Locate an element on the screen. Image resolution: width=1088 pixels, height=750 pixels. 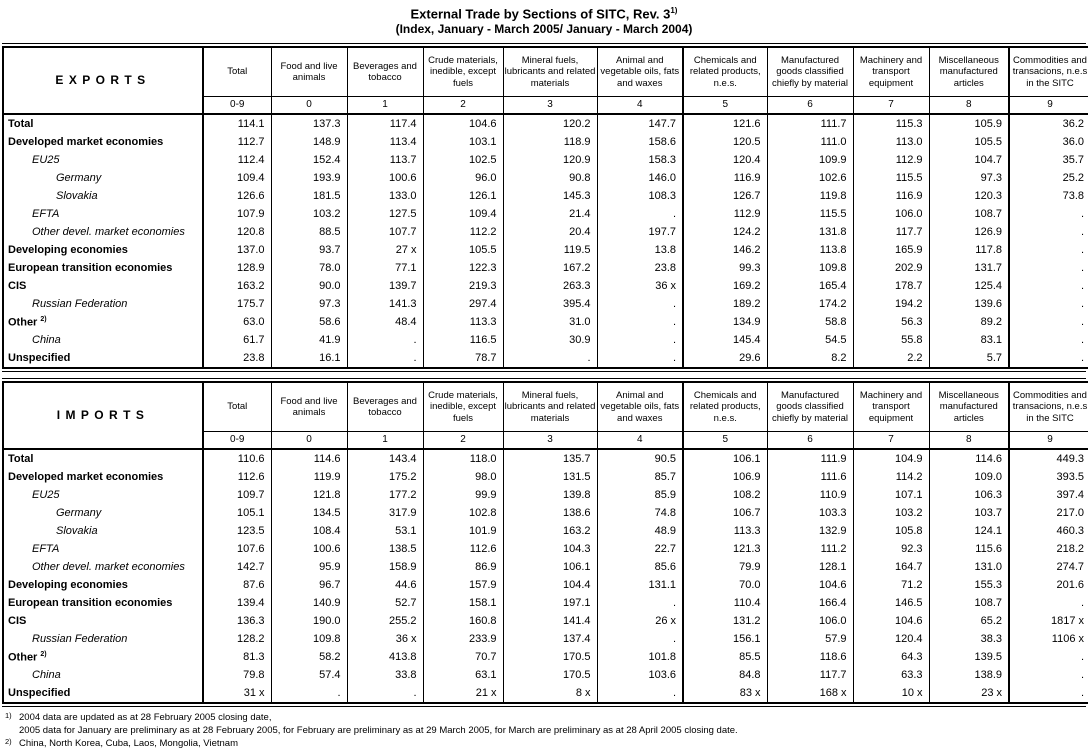
value-cell: 99.9 is located at coordinates (462, 494).